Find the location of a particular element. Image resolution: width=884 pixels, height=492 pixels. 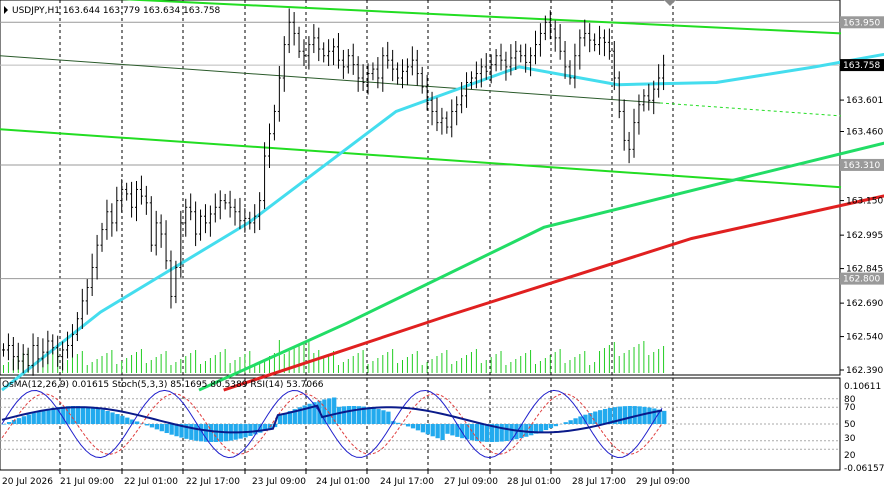

time-axis-label: 24 Jul 17:00 is located at coordinates (407, 482).